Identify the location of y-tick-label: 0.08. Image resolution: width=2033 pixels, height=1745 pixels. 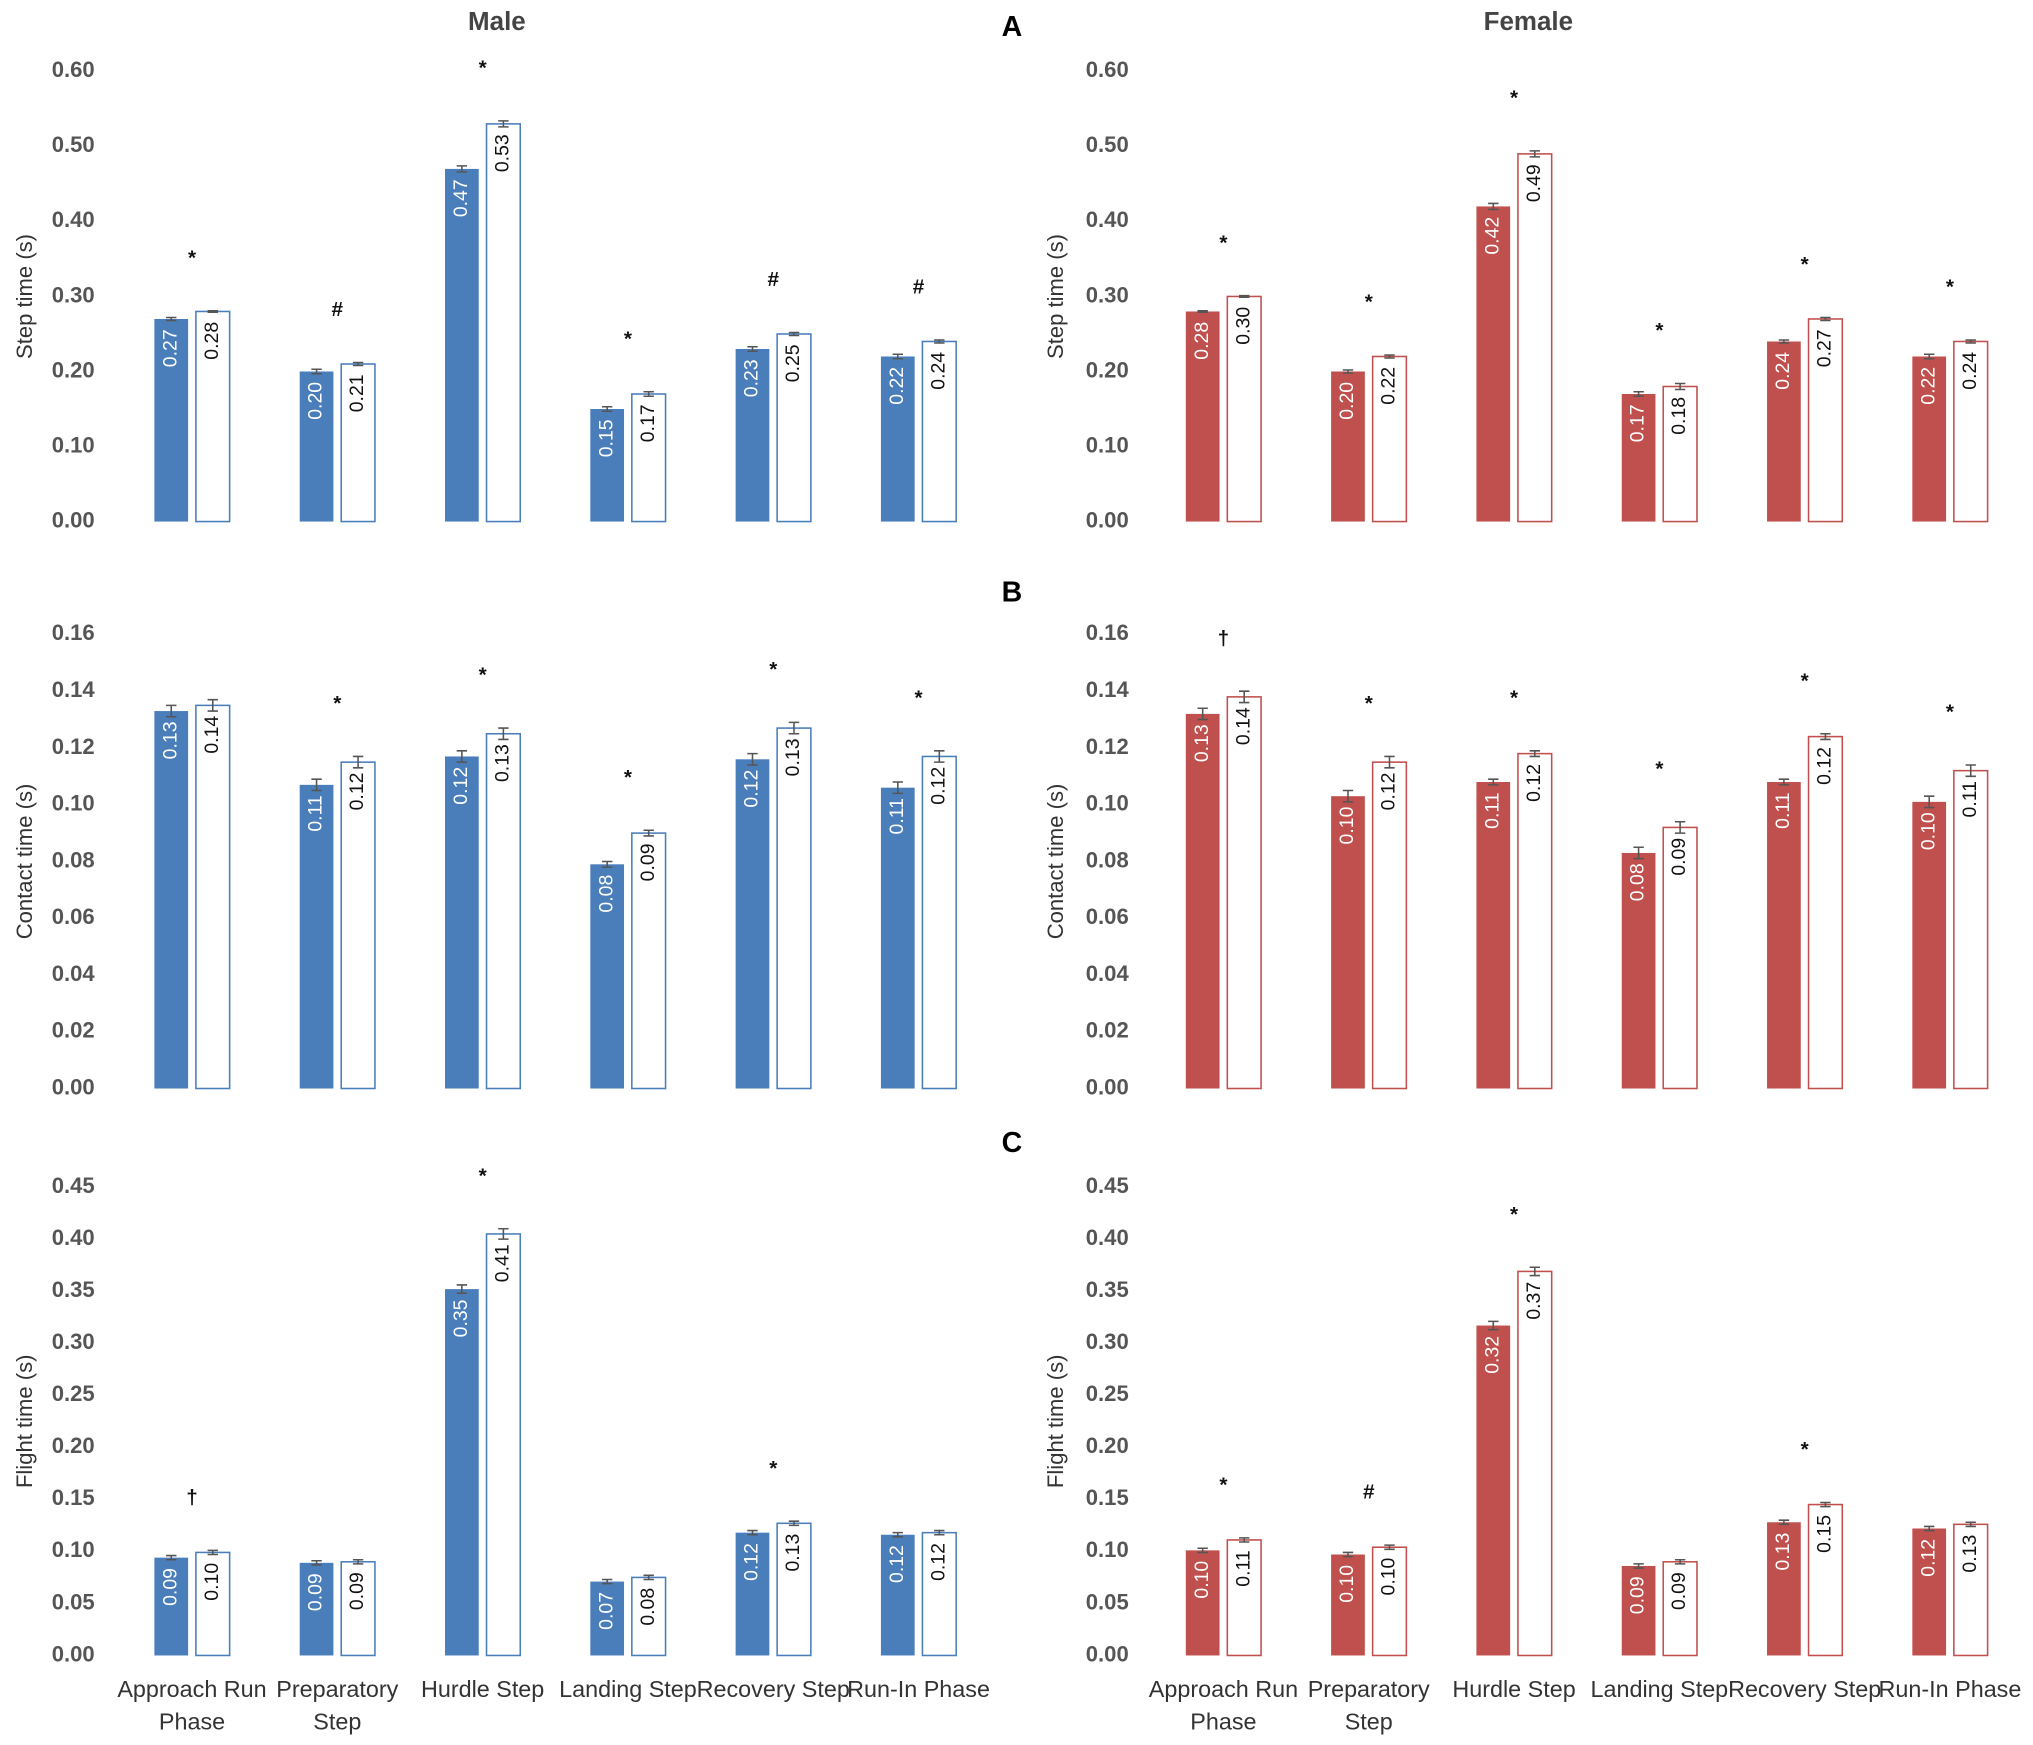
(73, 859).